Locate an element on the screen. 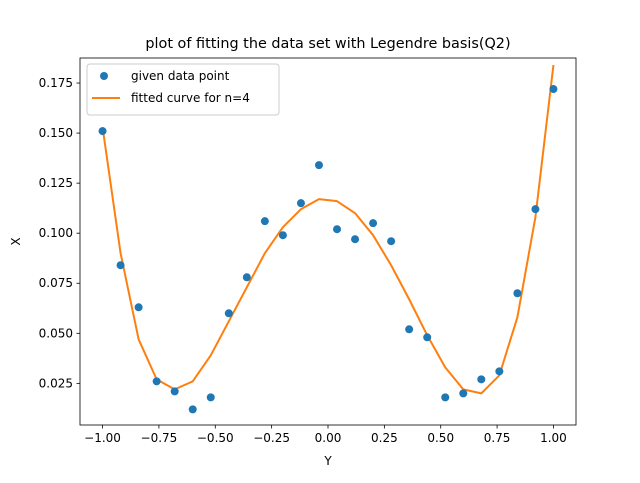 The height and width of the screenshot is (483, 640). x-tick-label: 1.00 is located at coordinates (553, 438).